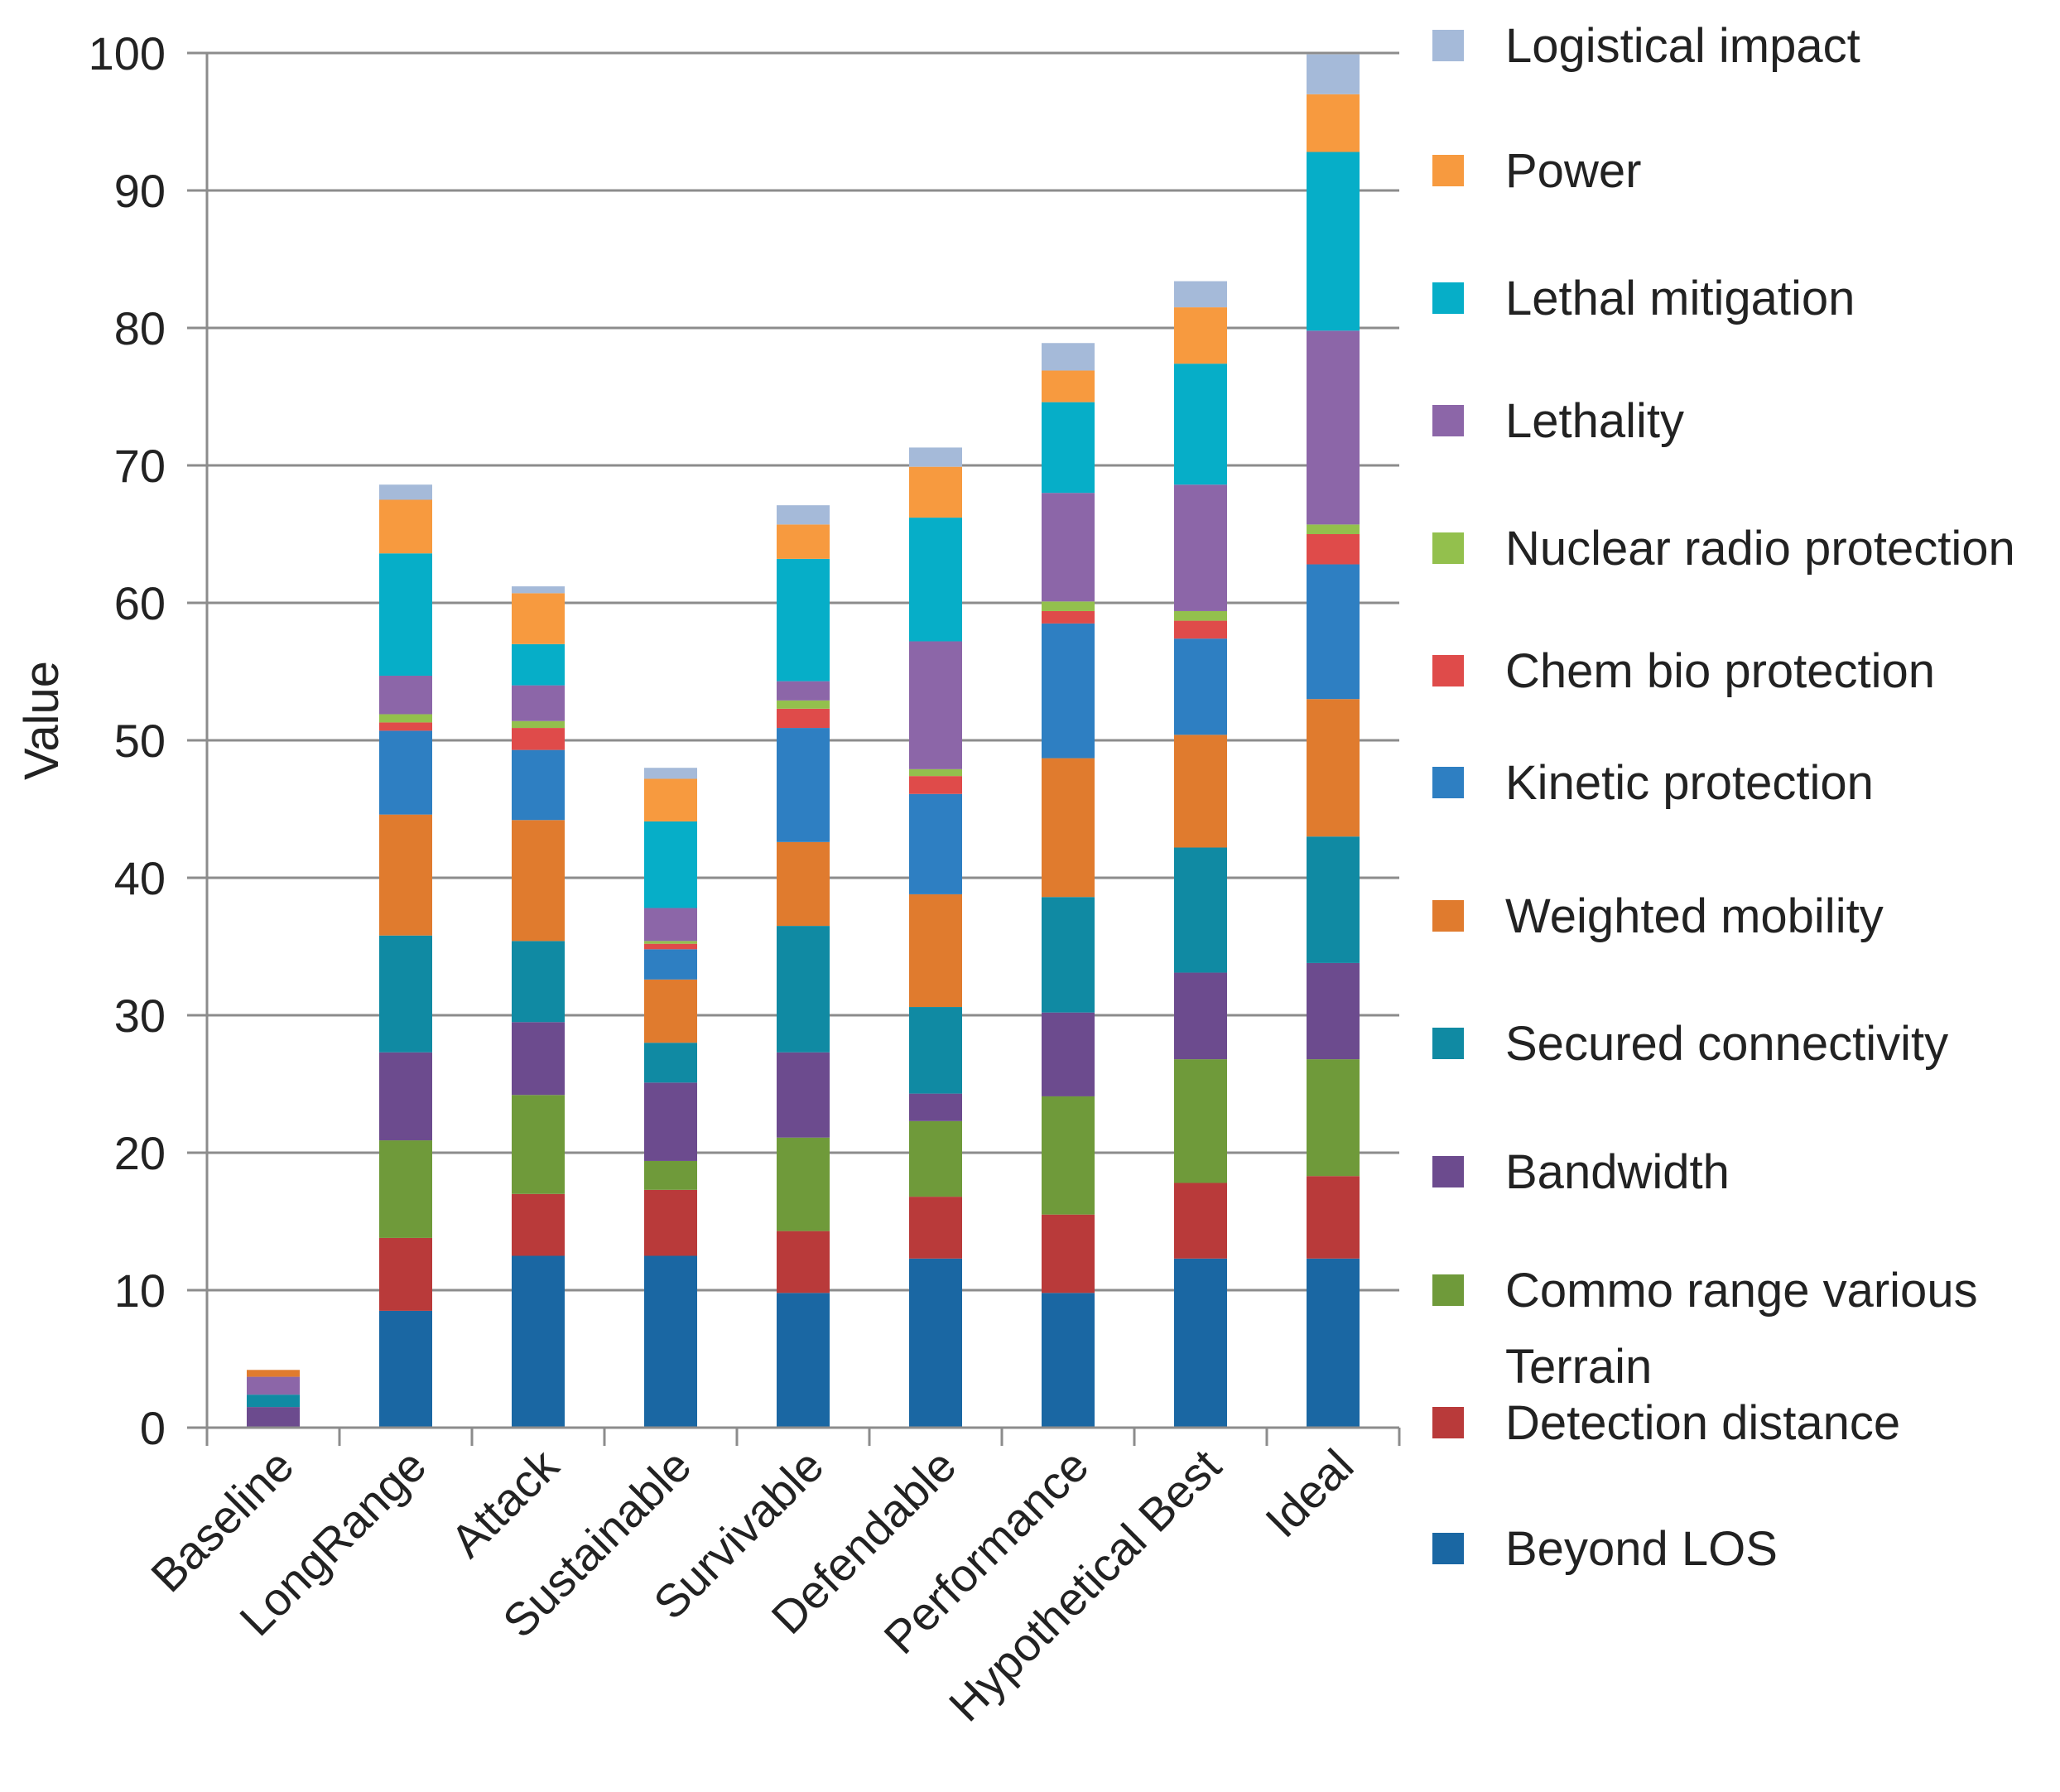 The image size is (2060, 1792). Describe the element at coordinates (1721, 671) in the screenshot. I see `legend-label: Chem bio protection` at that location.